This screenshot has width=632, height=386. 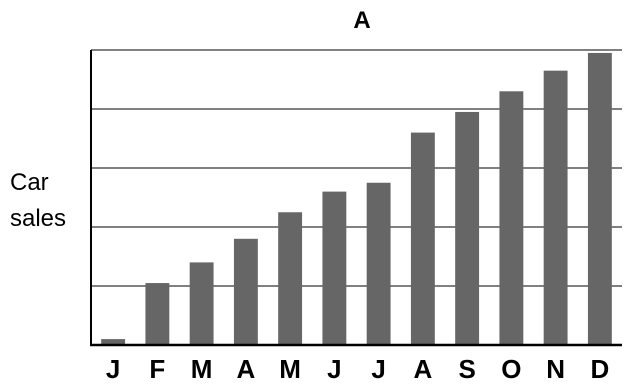 What do you see at coordinates (378, 263) in the screenshot?
I see `bar-7-j` at bounding box center [378, 263].